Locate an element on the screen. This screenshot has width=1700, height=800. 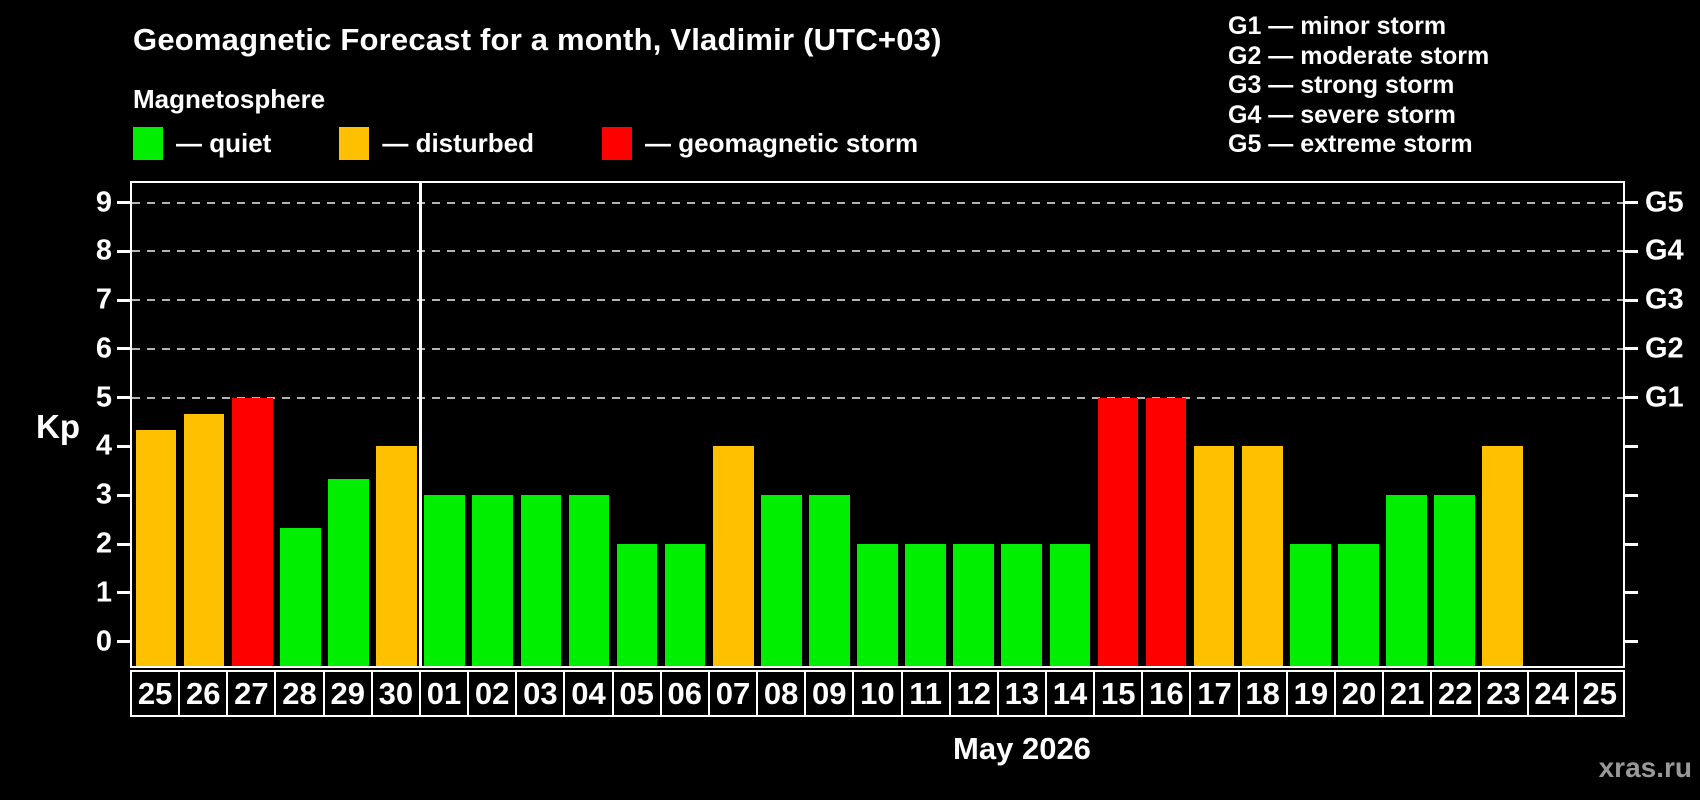
g-axis-label: G3 is located at coordinates (1664, 299).